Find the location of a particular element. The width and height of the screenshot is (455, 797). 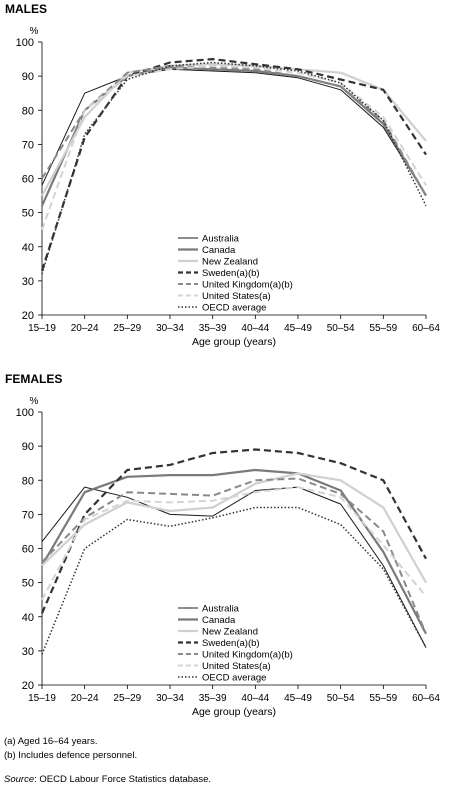

footnote-a: (a) Aged 16–64 years. is located at coordinates (51, 741).